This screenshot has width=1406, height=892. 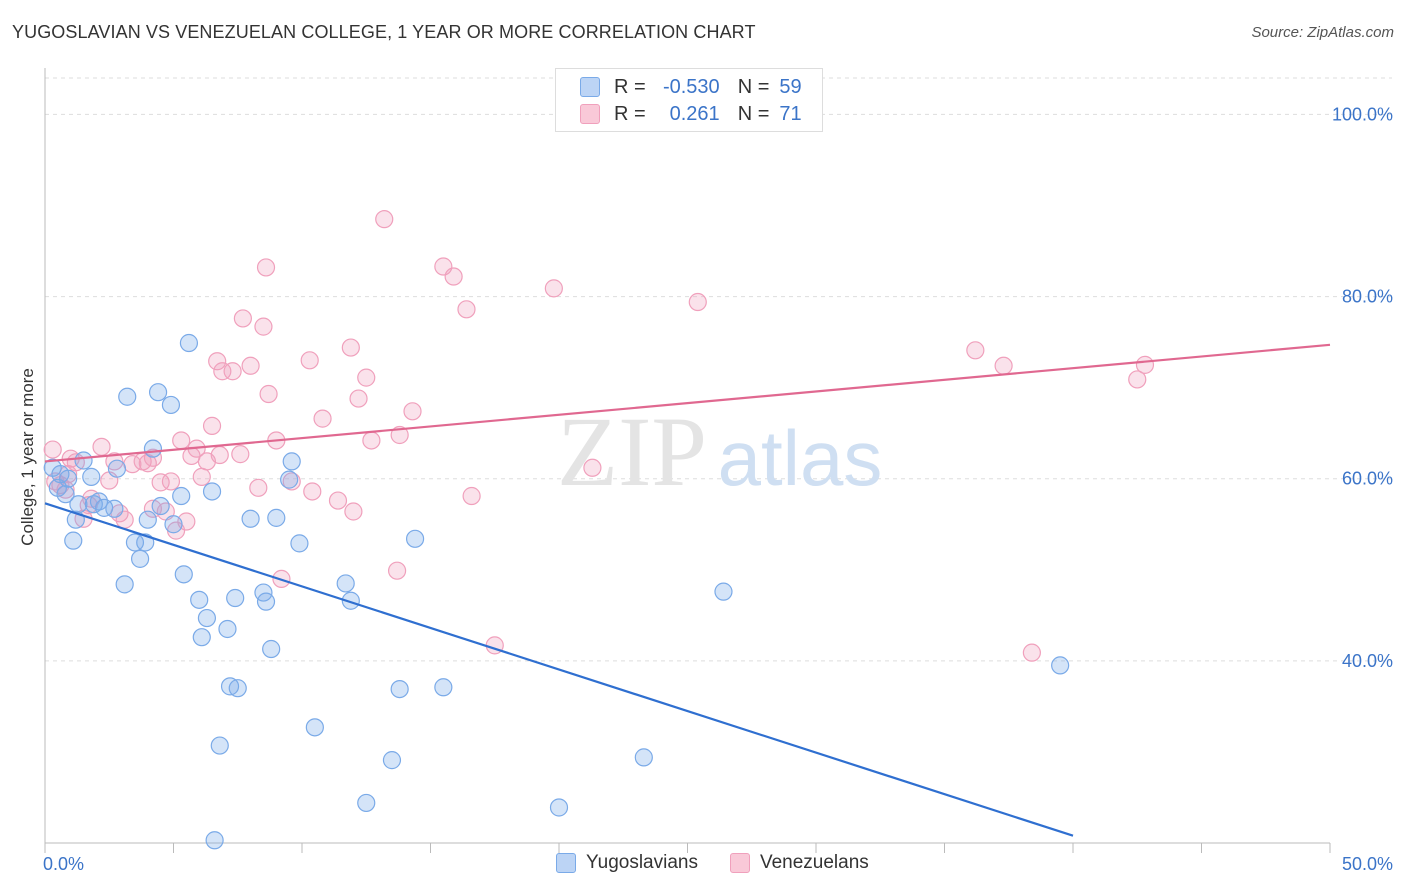 What do you see at coordinates (1367, 479) in the screenshot?
I see `y-tick-label: 60.0%` at bounding box center [1367, 479].